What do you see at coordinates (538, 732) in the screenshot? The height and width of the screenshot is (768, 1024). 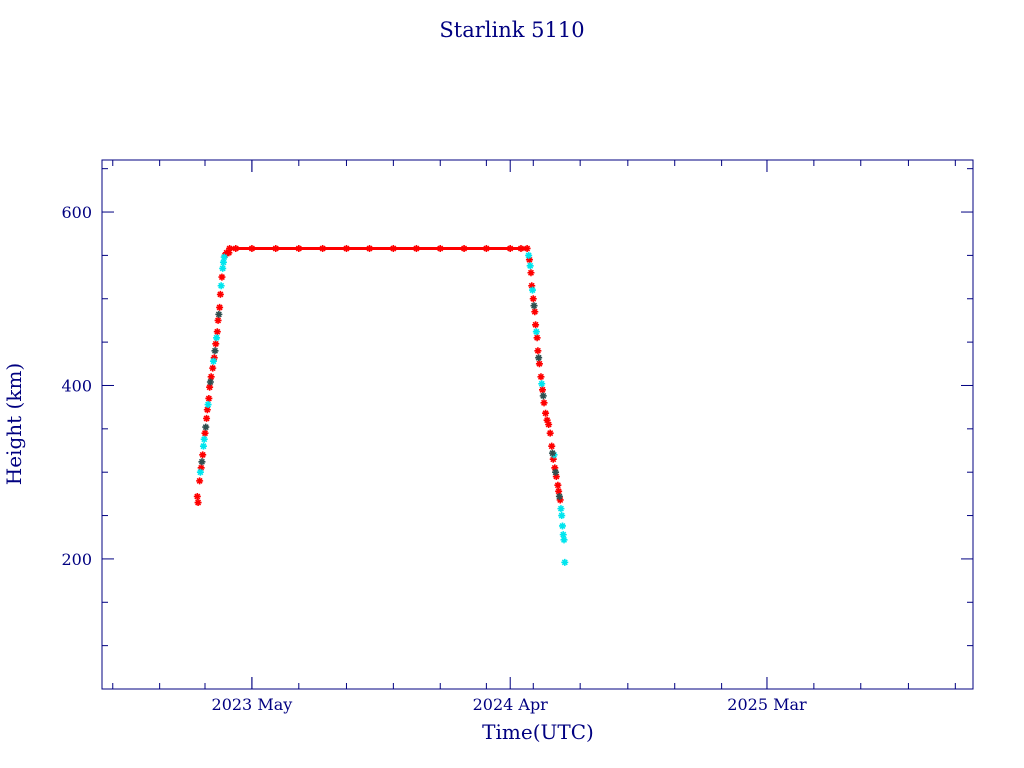 I see `x-axis-label: Time(UTC)` at bounding box center [538, 732].